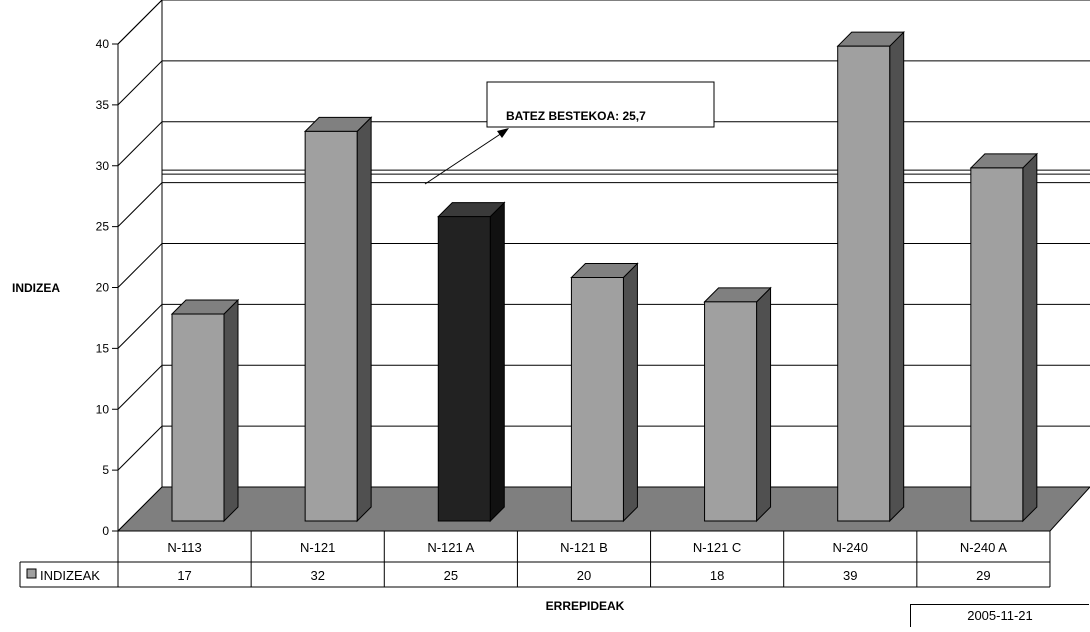 Image resolution: width=1090 pixels, height=632 pixels. Describe the element at coordinates (850, 575) in the screenshot. I see `data-label: 39` at that location.